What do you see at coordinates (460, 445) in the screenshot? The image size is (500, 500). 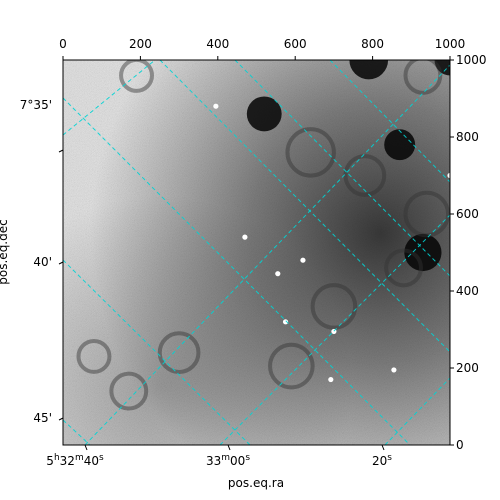 I see `y-tick-label-0: 0` at bounding box center [460, 445].